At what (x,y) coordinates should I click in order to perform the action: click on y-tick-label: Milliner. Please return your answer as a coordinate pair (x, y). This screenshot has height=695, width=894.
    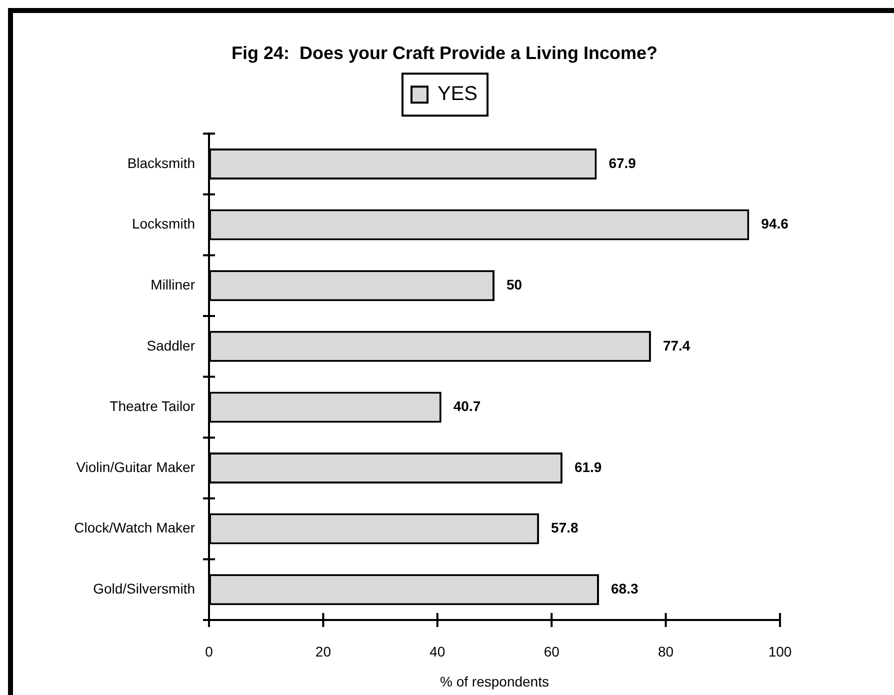
    Looking at the image, I should click on (173, 284).